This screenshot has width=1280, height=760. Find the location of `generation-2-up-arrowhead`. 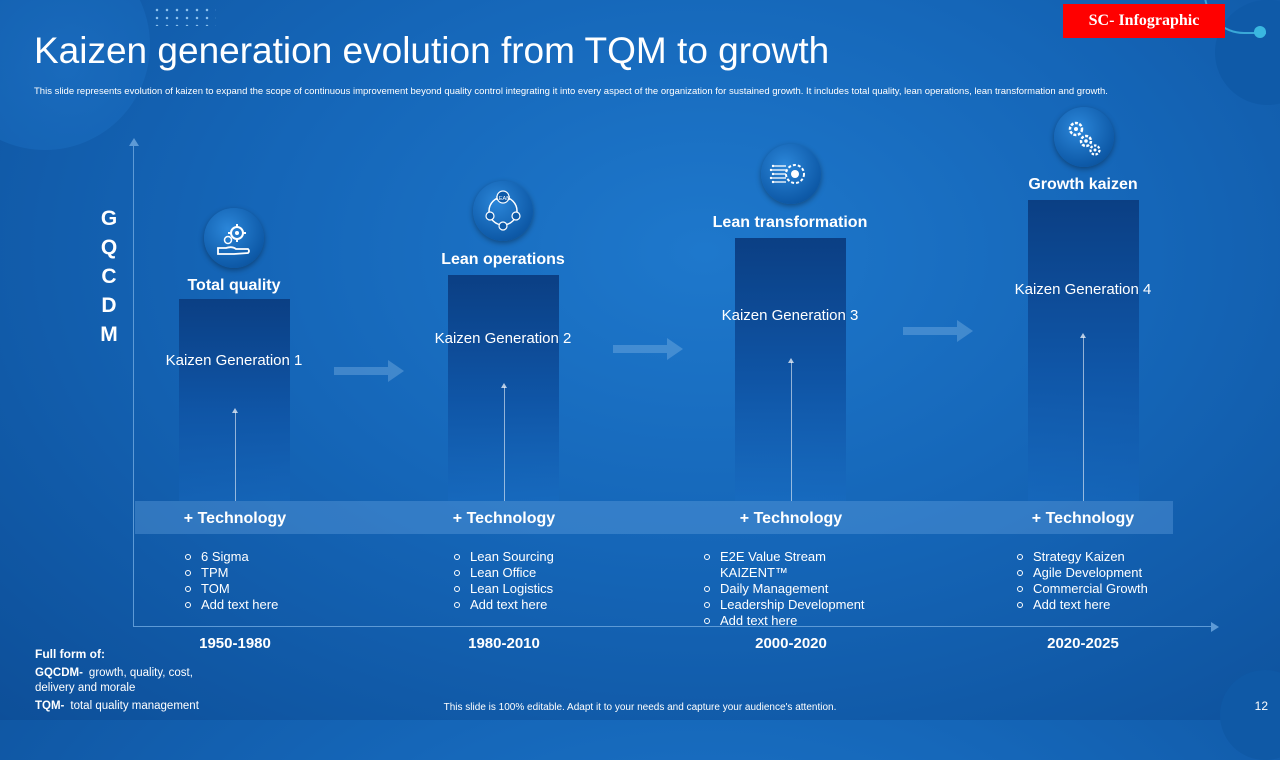

generation-2-up-arrowhead is located at coordinates (504, 385).